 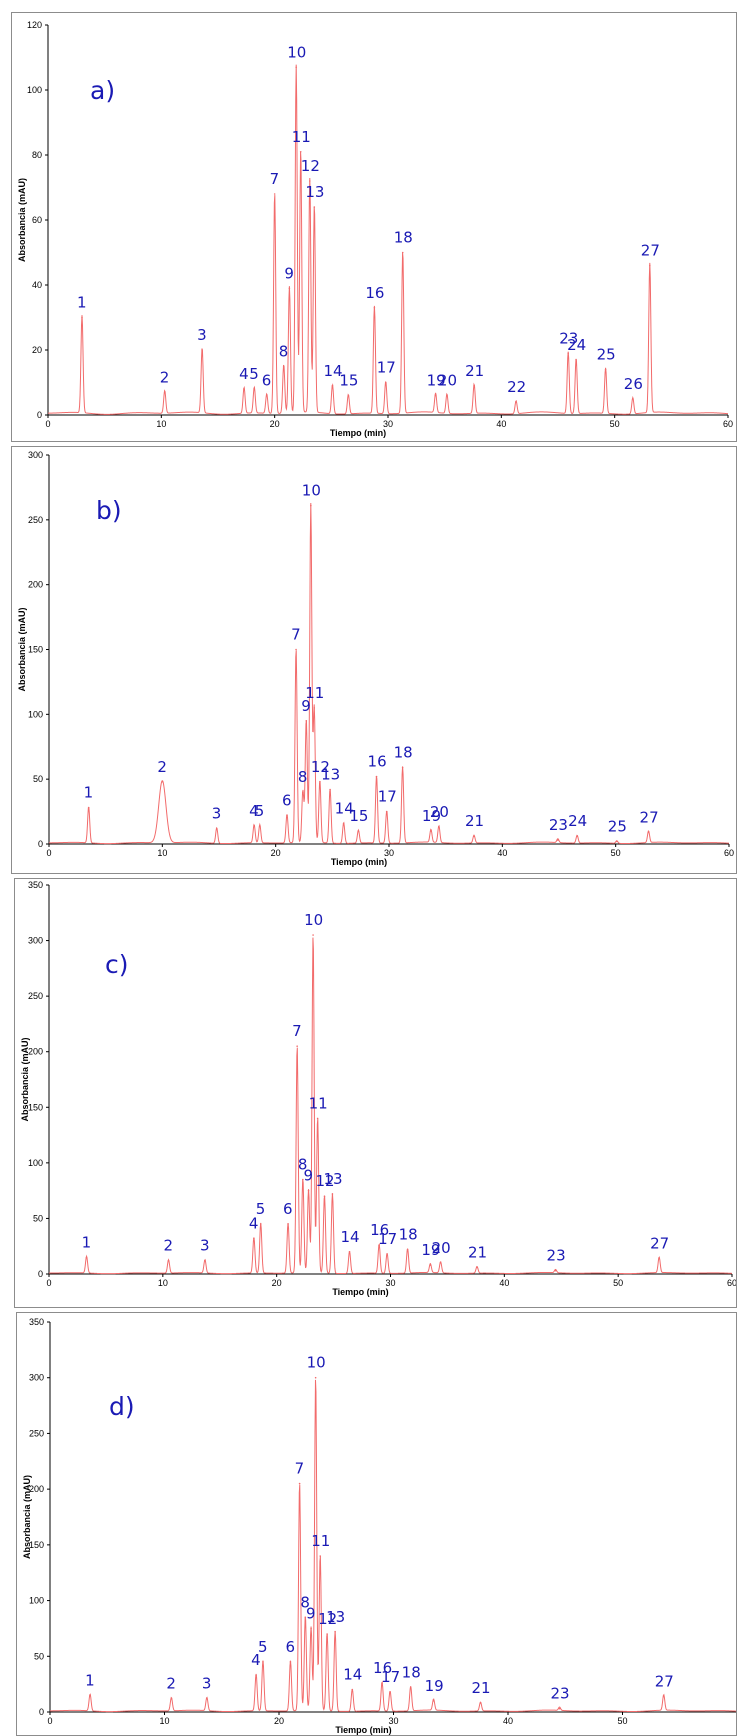 What do you see at coordinates (37, 350) in the screenshot?
I see `y-tick-label: 20` at bounding box center [37, 350].